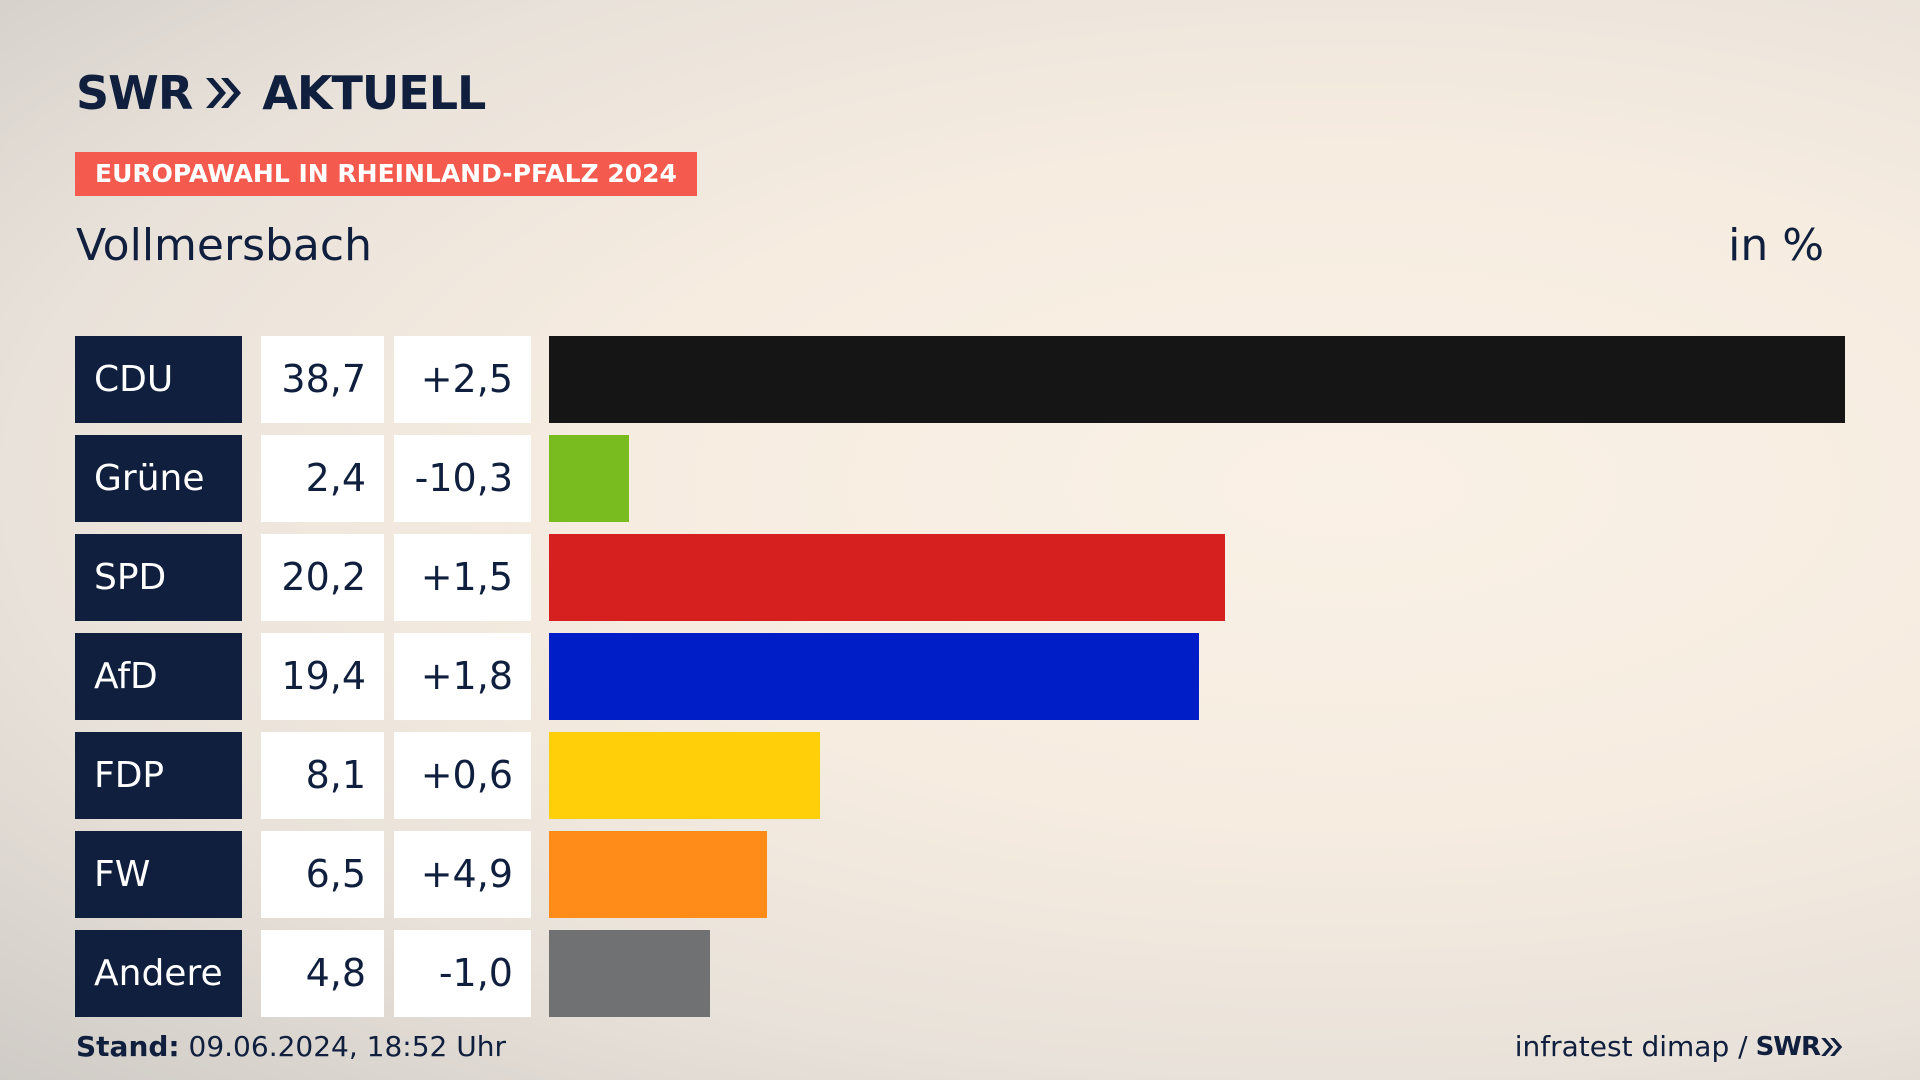  Describe the element at coordinates (386, 174) in the screenshot. I see `election-badge: EUROPAWAHL IN RHEINLAND-PFALZ 2024` at that location.